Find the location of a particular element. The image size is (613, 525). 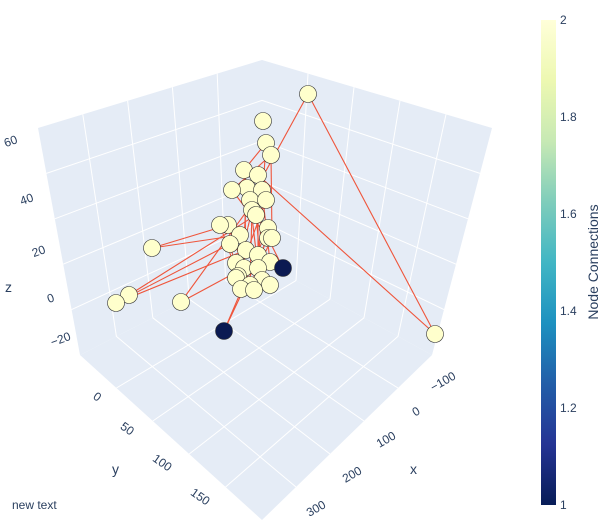

z-tick-label: 0 is located at coordinates (50, 298).